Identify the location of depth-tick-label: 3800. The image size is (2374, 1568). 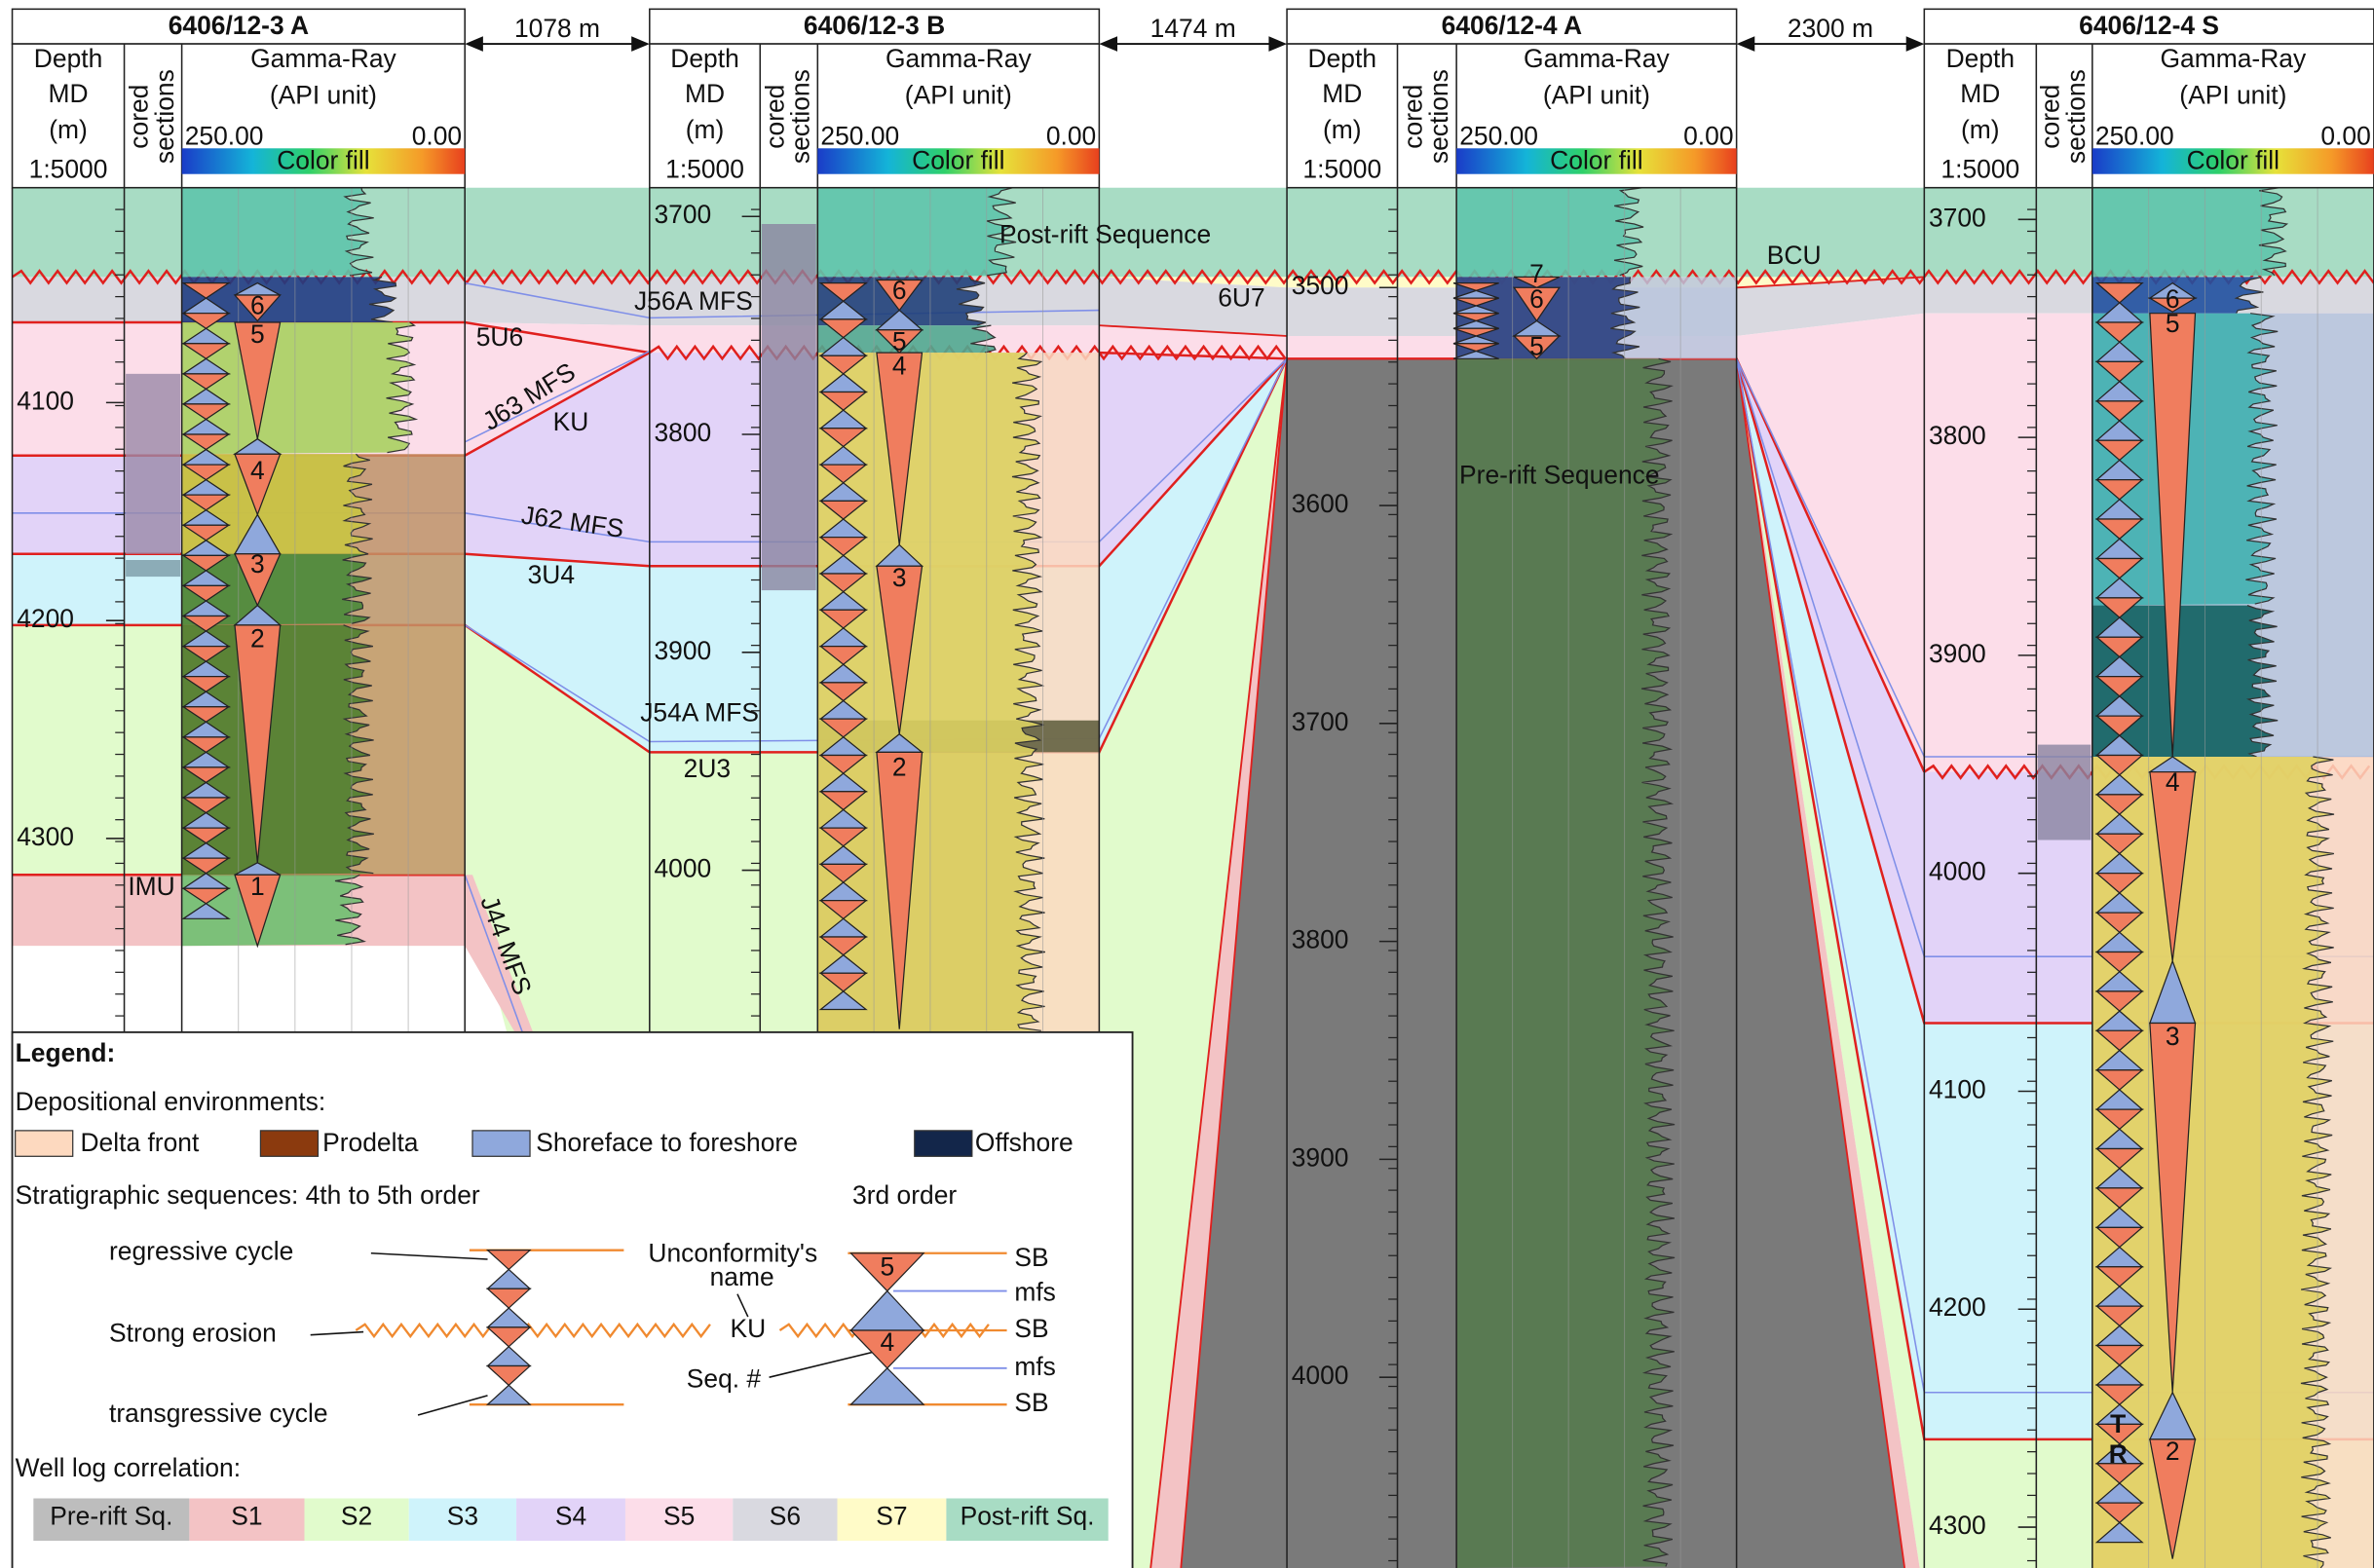
(682, 432).